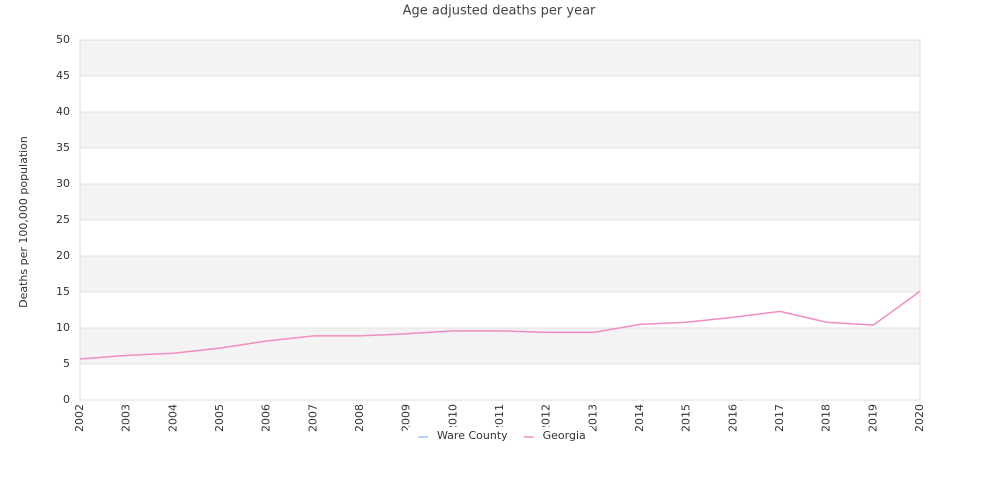 The height and width of the screenshot is (500, 1000). I want to click on x-tick-label: 2004, so click(172, 418).